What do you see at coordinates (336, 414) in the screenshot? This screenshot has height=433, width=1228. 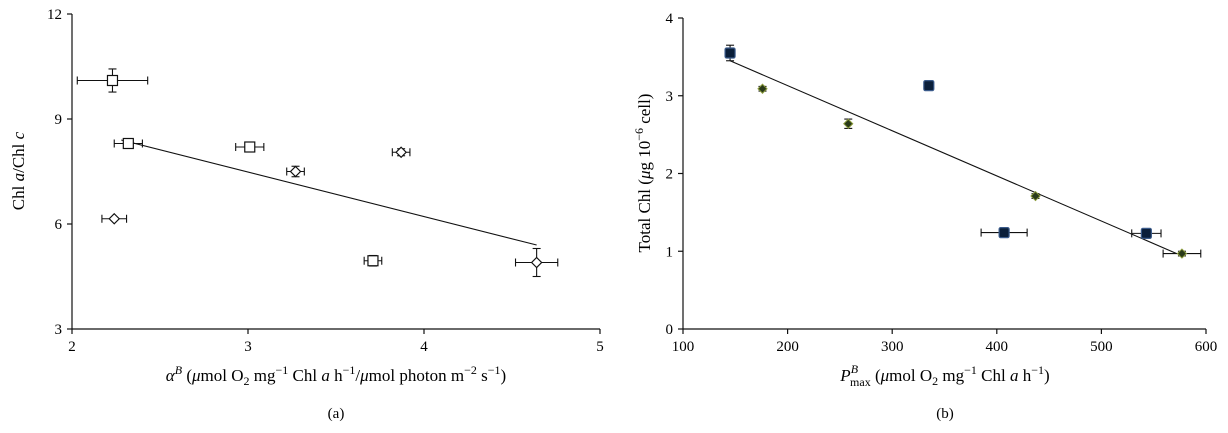 I see `panel-a-sublabel: (a)` at bounding box center [336, 414].